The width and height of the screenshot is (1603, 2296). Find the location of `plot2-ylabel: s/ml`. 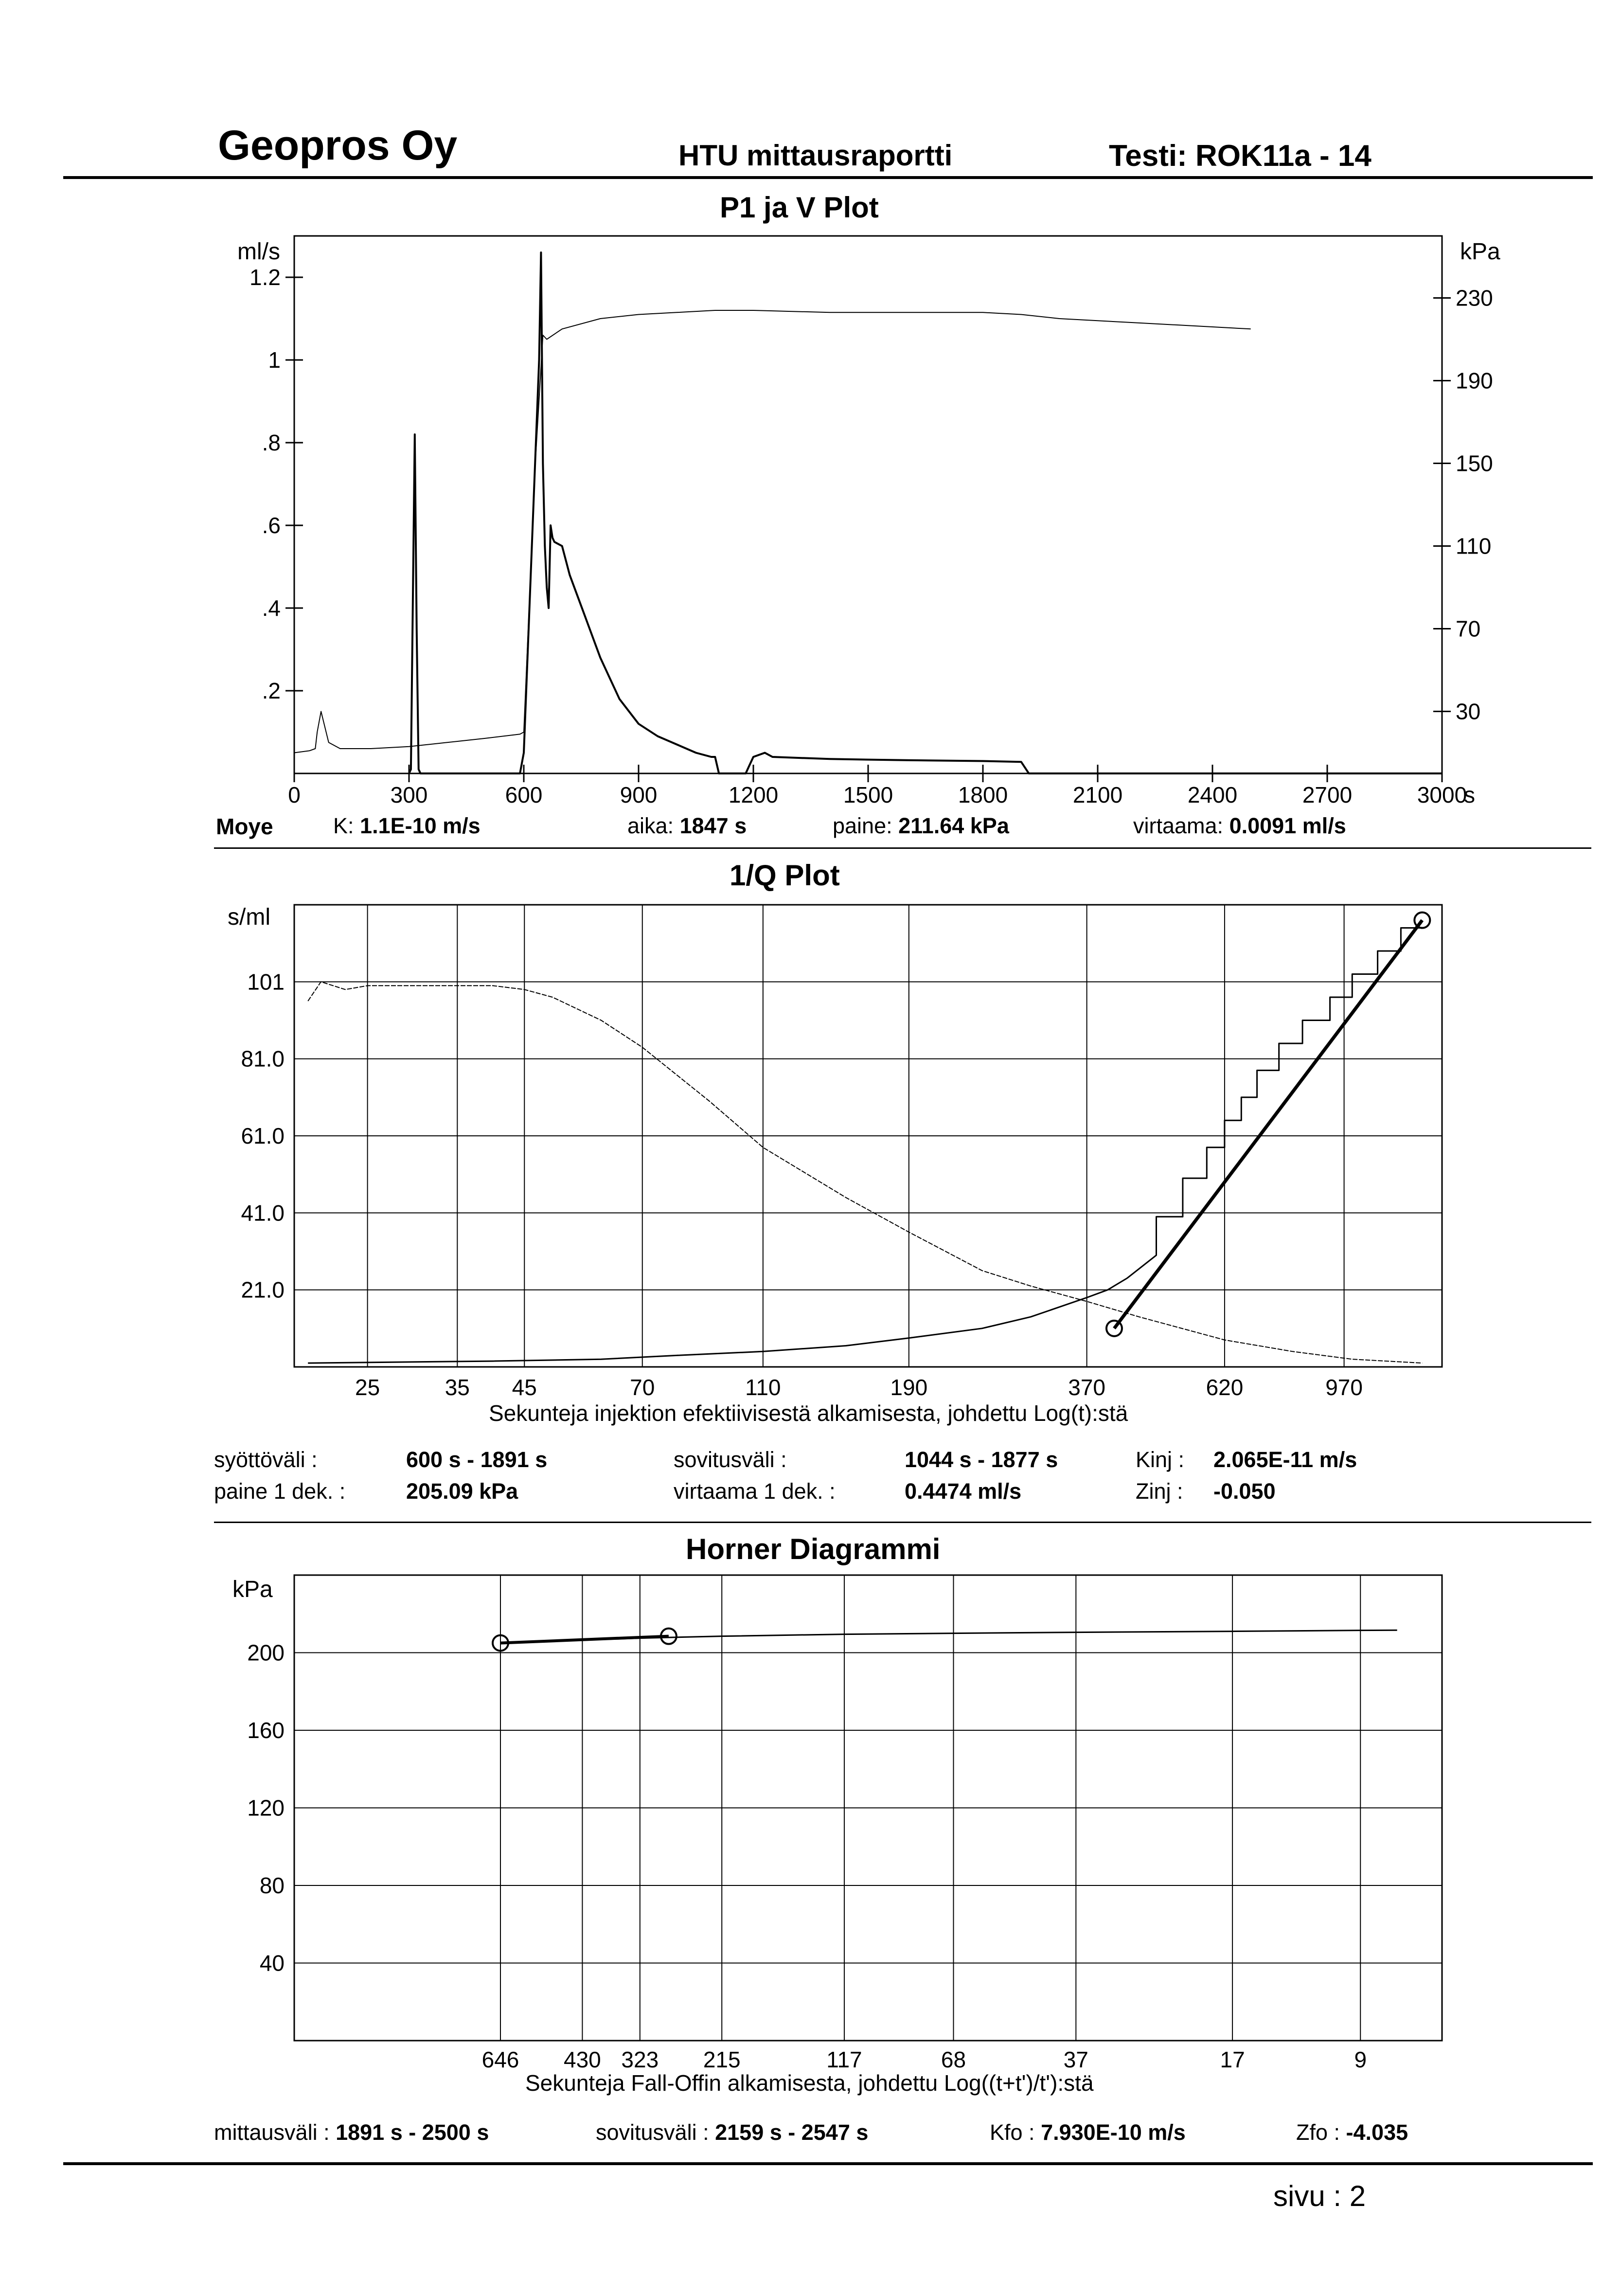

plot2-ylabel: s/ml is located at coordinates (249, 917).